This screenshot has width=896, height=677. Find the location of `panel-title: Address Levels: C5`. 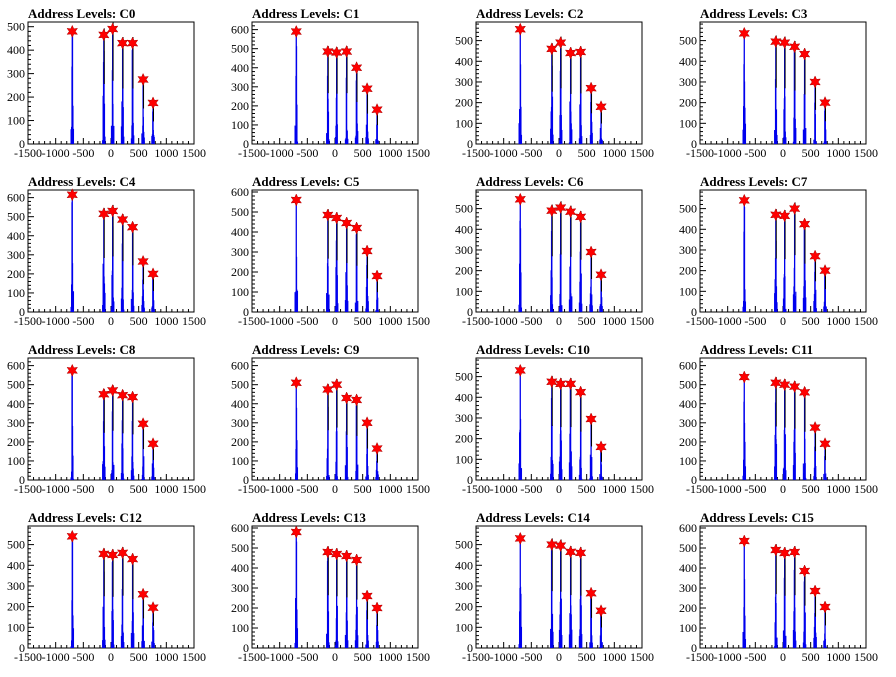

panel-title: Address Levels: C5 is located at coordinates (306, 181).